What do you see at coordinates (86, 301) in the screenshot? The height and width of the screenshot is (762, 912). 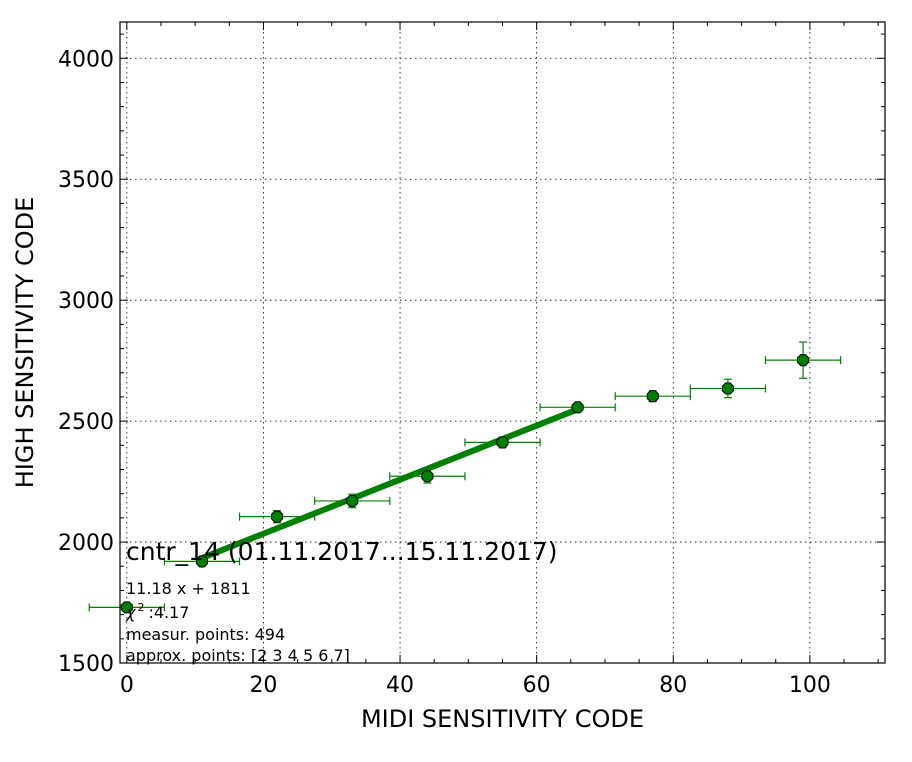 I see `y-tick-label: 3000` at bounding box center [86, 301].